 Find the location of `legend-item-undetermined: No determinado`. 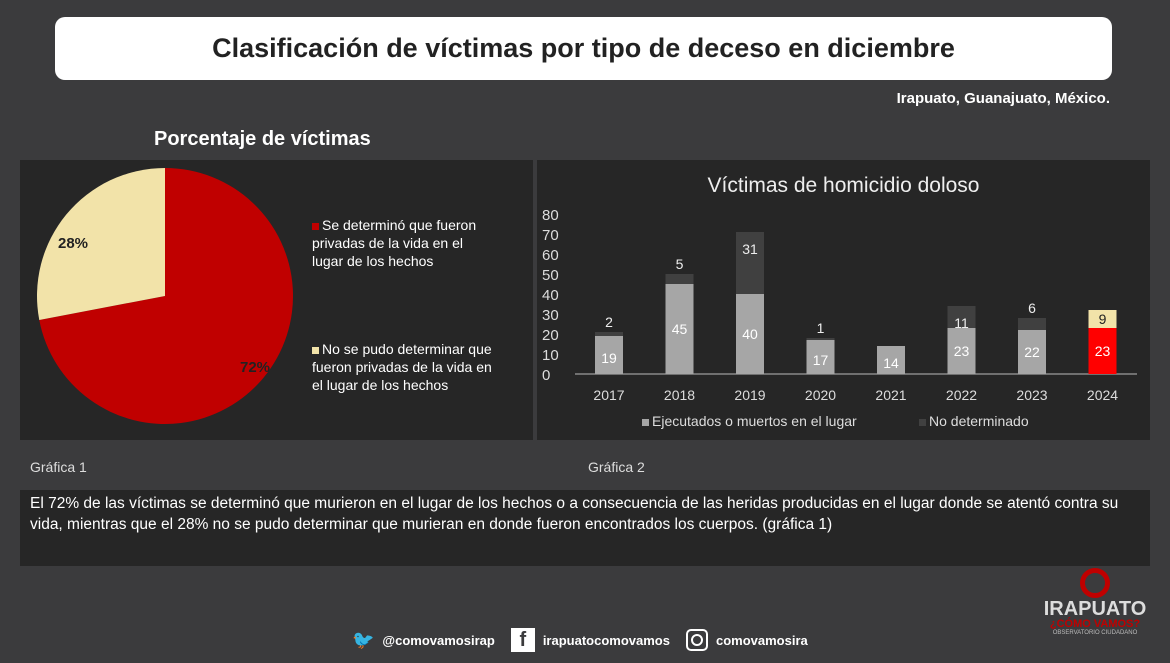

legend-item-undetermined: No determinado is located at coordinates (974, 421).